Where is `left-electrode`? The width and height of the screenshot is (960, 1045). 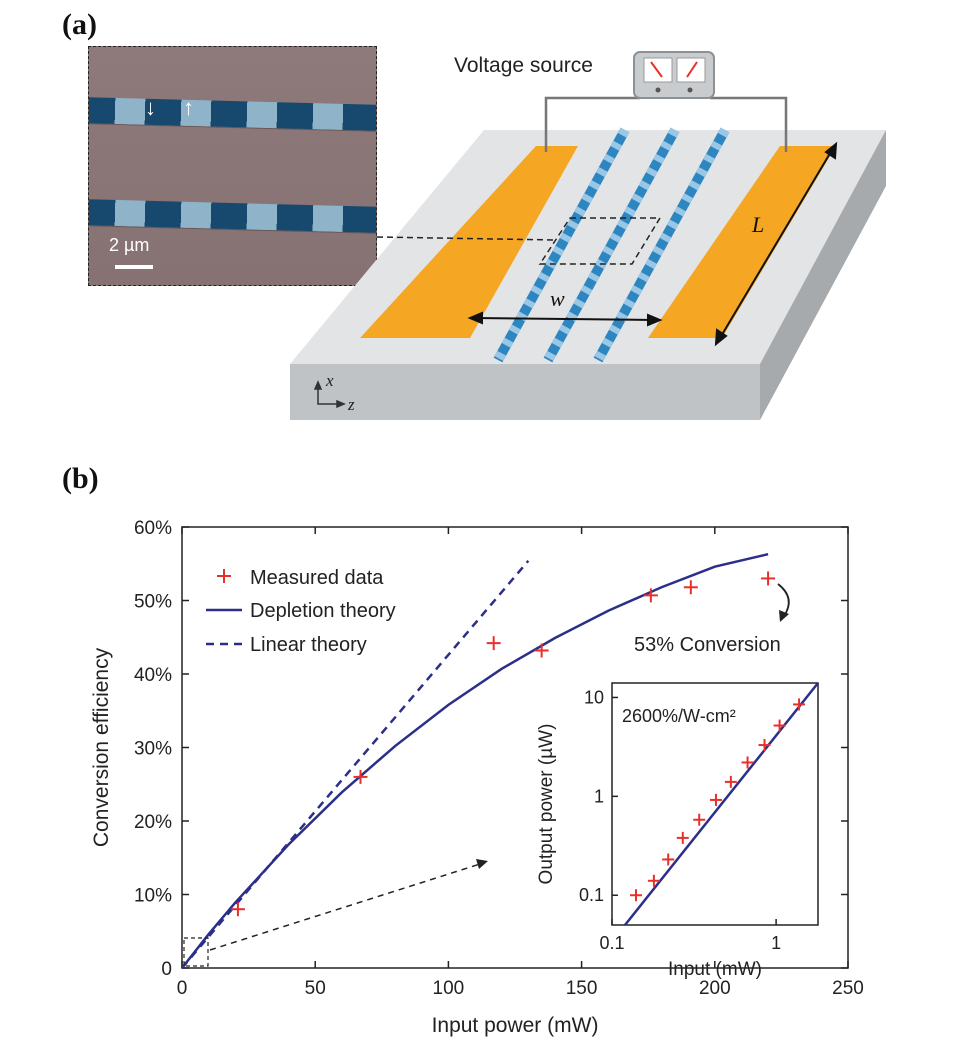 left-electrode is located at coordinates (469, 242).